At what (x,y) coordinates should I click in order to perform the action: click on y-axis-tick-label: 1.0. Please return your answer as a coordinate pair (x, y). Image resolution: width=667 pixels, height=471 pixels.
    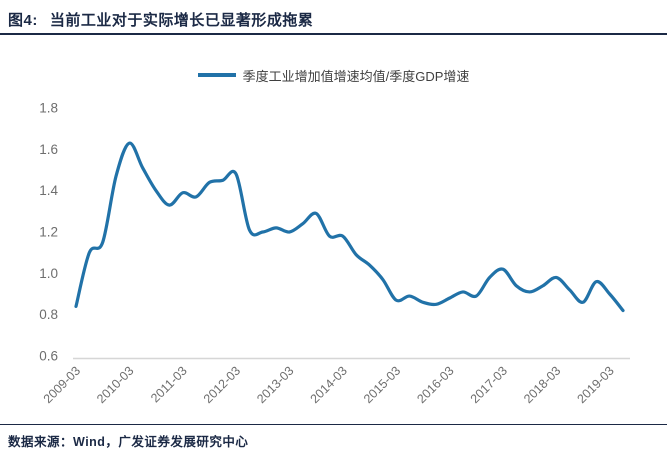
    Looking at the image, I should click on (48, 273).